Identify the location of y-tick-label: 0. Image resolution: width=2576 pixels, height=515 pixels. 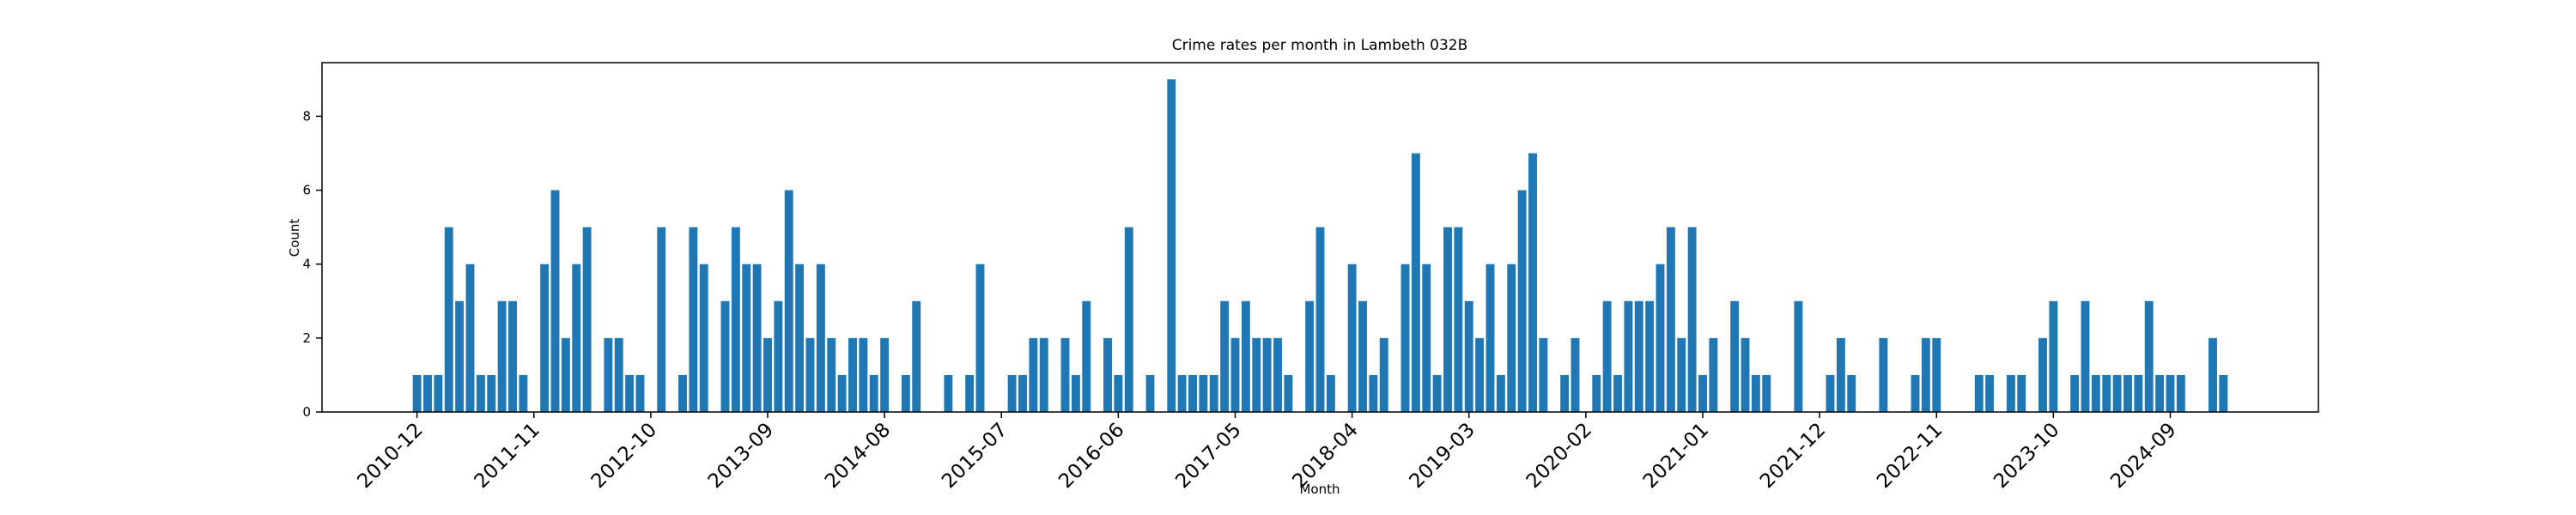
(306, 412).